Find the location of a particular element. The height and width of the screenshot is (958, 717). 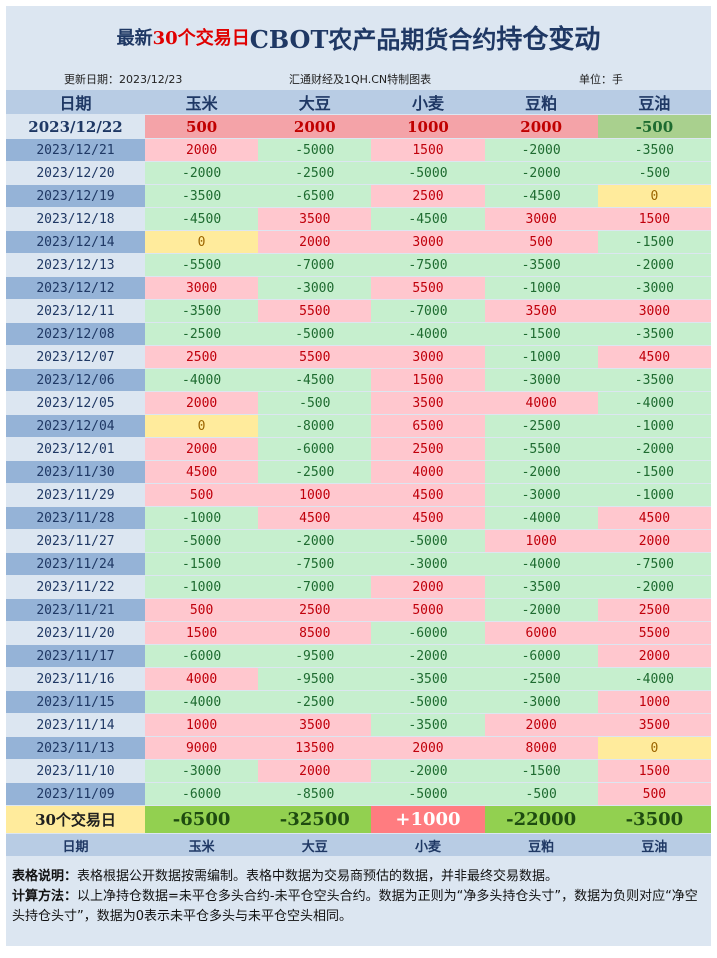

data-row: 2023/11/17 -6000 -9500 -2000 -6000 2000 is located at coordinates (358, 656).